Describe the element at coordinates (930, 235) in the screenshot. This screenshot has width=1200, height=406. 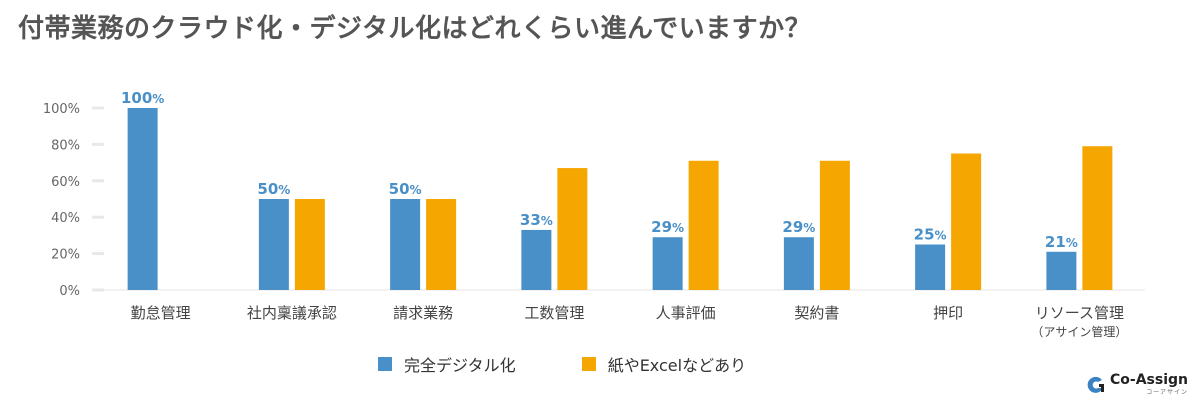
I see `data-label-digital: 25%` at that location.